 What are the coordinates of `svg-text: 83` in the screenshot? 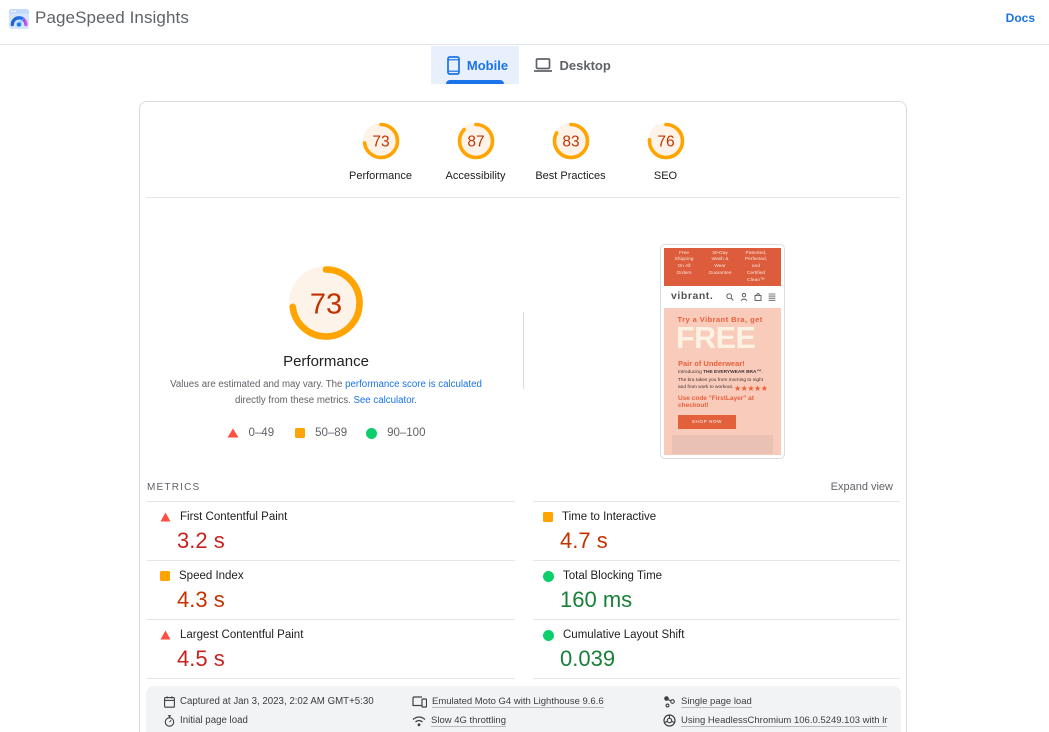 It's located at (570, 141).